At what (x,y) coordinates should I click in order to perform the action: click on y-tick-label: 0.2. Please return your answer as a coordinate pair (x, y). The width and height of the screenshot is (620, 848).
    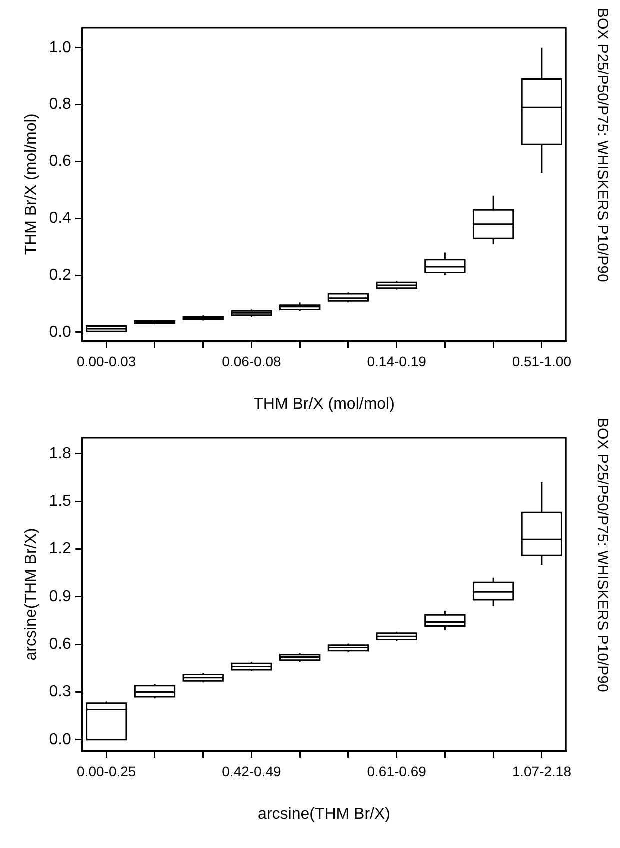
    Looking at the image, I should click on (60, 275).